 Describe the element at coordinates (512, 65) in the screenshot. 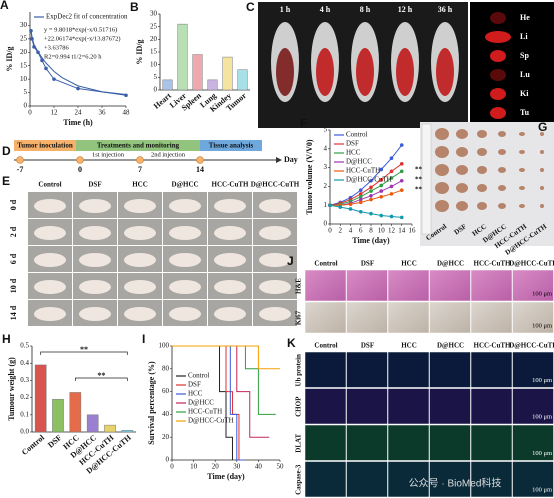

I see `organ-background` at that location.